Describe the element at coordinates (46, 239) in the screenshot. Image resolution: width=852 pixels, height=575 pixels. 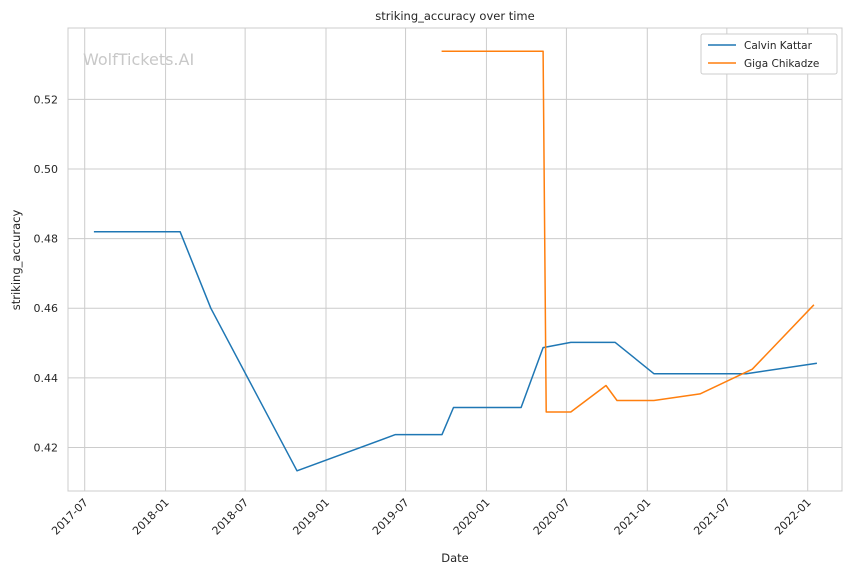
I see `y-tick-label: 0.48` at that location.